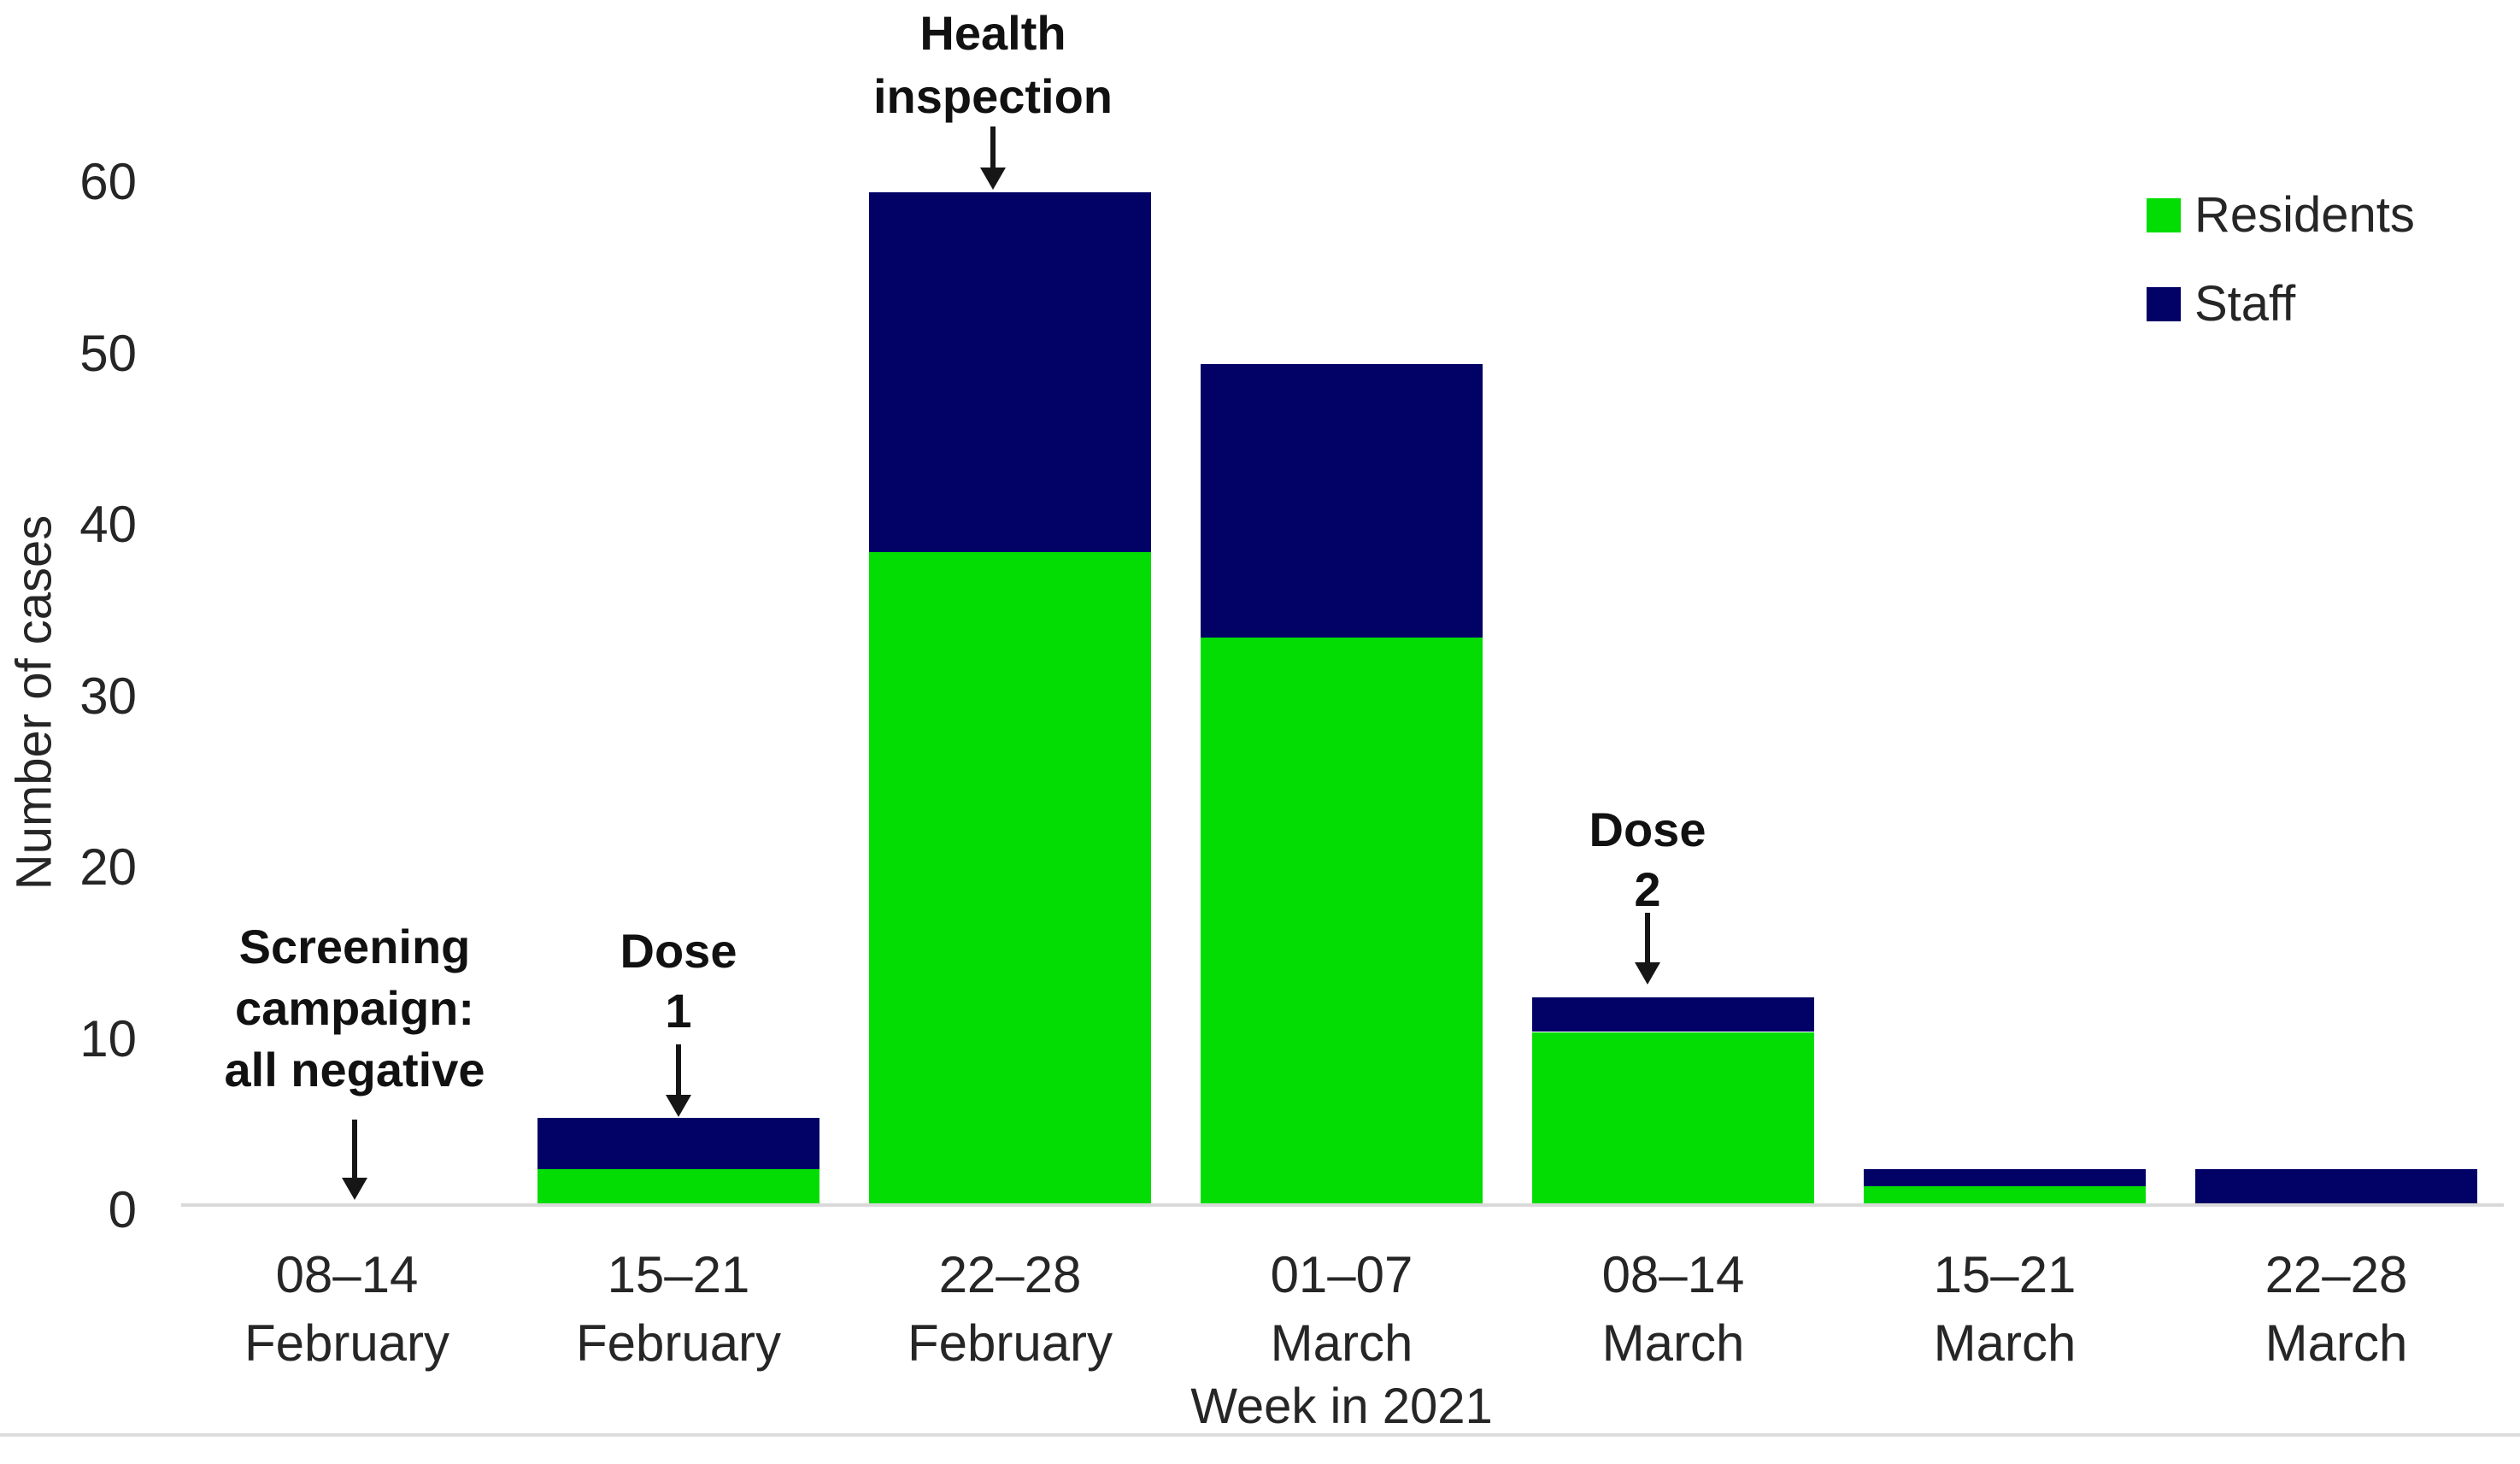  I want to click on bar-segment-residents-15–21-February, so click(678, 1185).